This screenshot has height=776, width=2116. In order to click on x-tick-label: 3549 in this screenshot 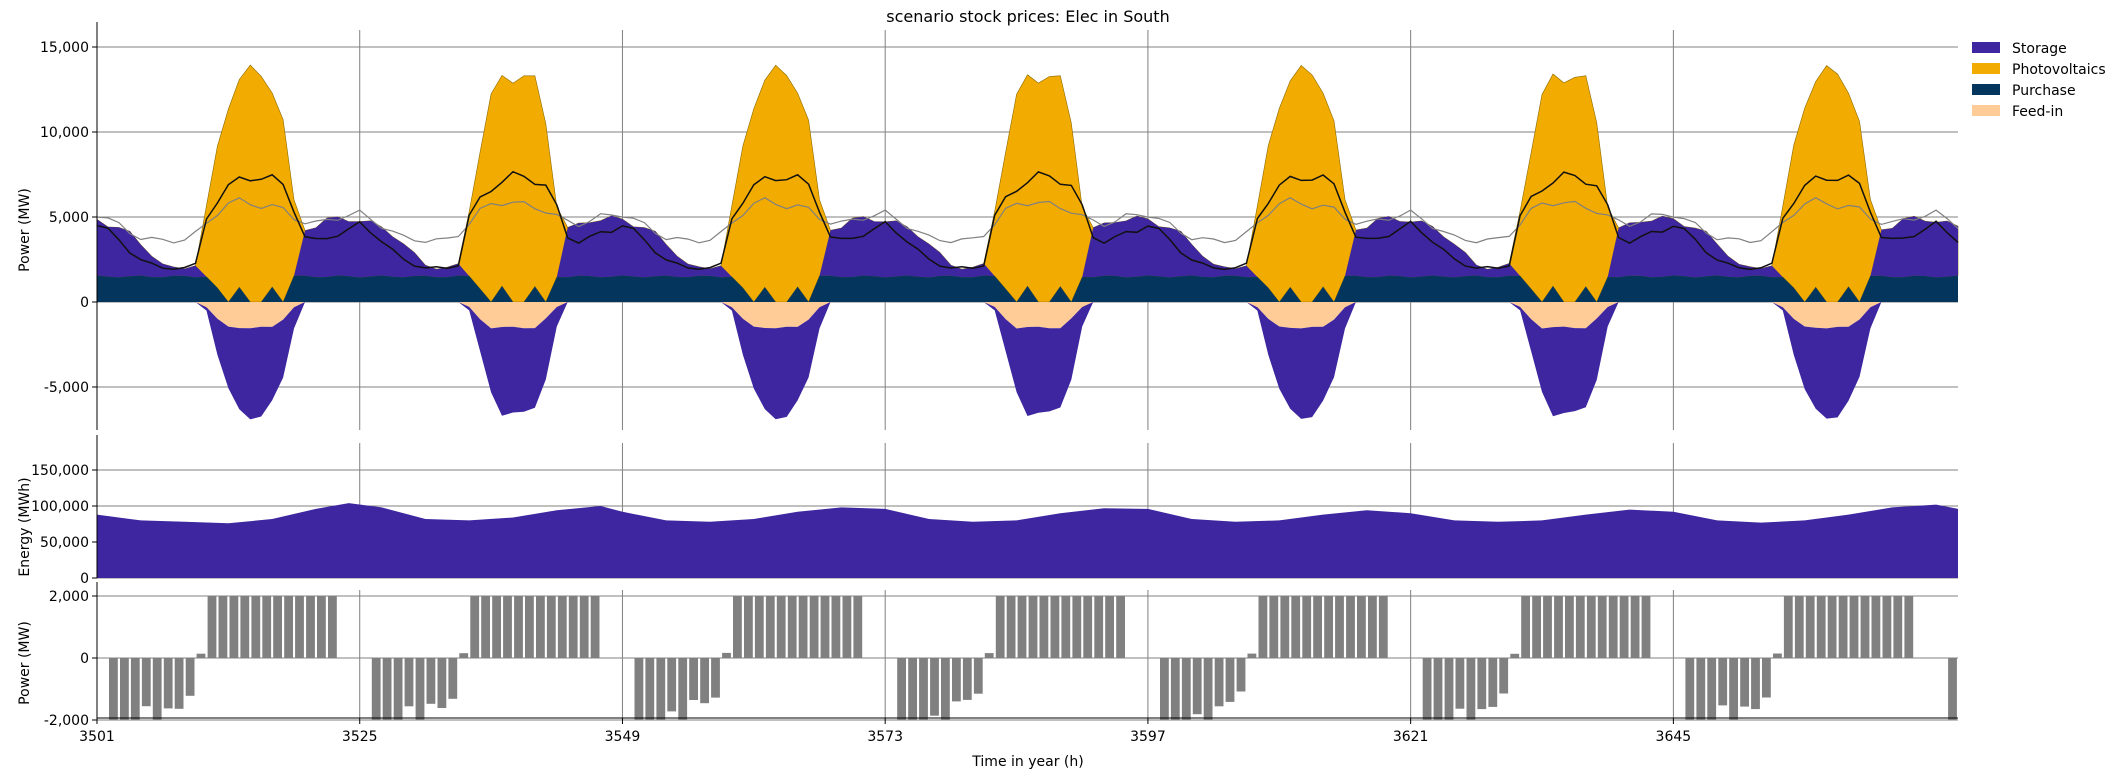, I will do `click(623, 737)`.